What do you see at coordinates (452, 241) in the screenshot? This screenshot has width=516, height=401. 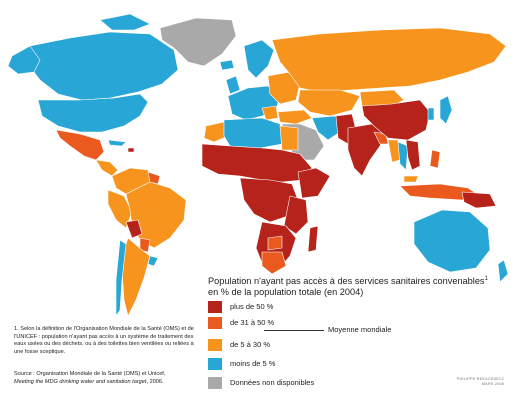 I see `region-australia` at bounding box center [452, 241].